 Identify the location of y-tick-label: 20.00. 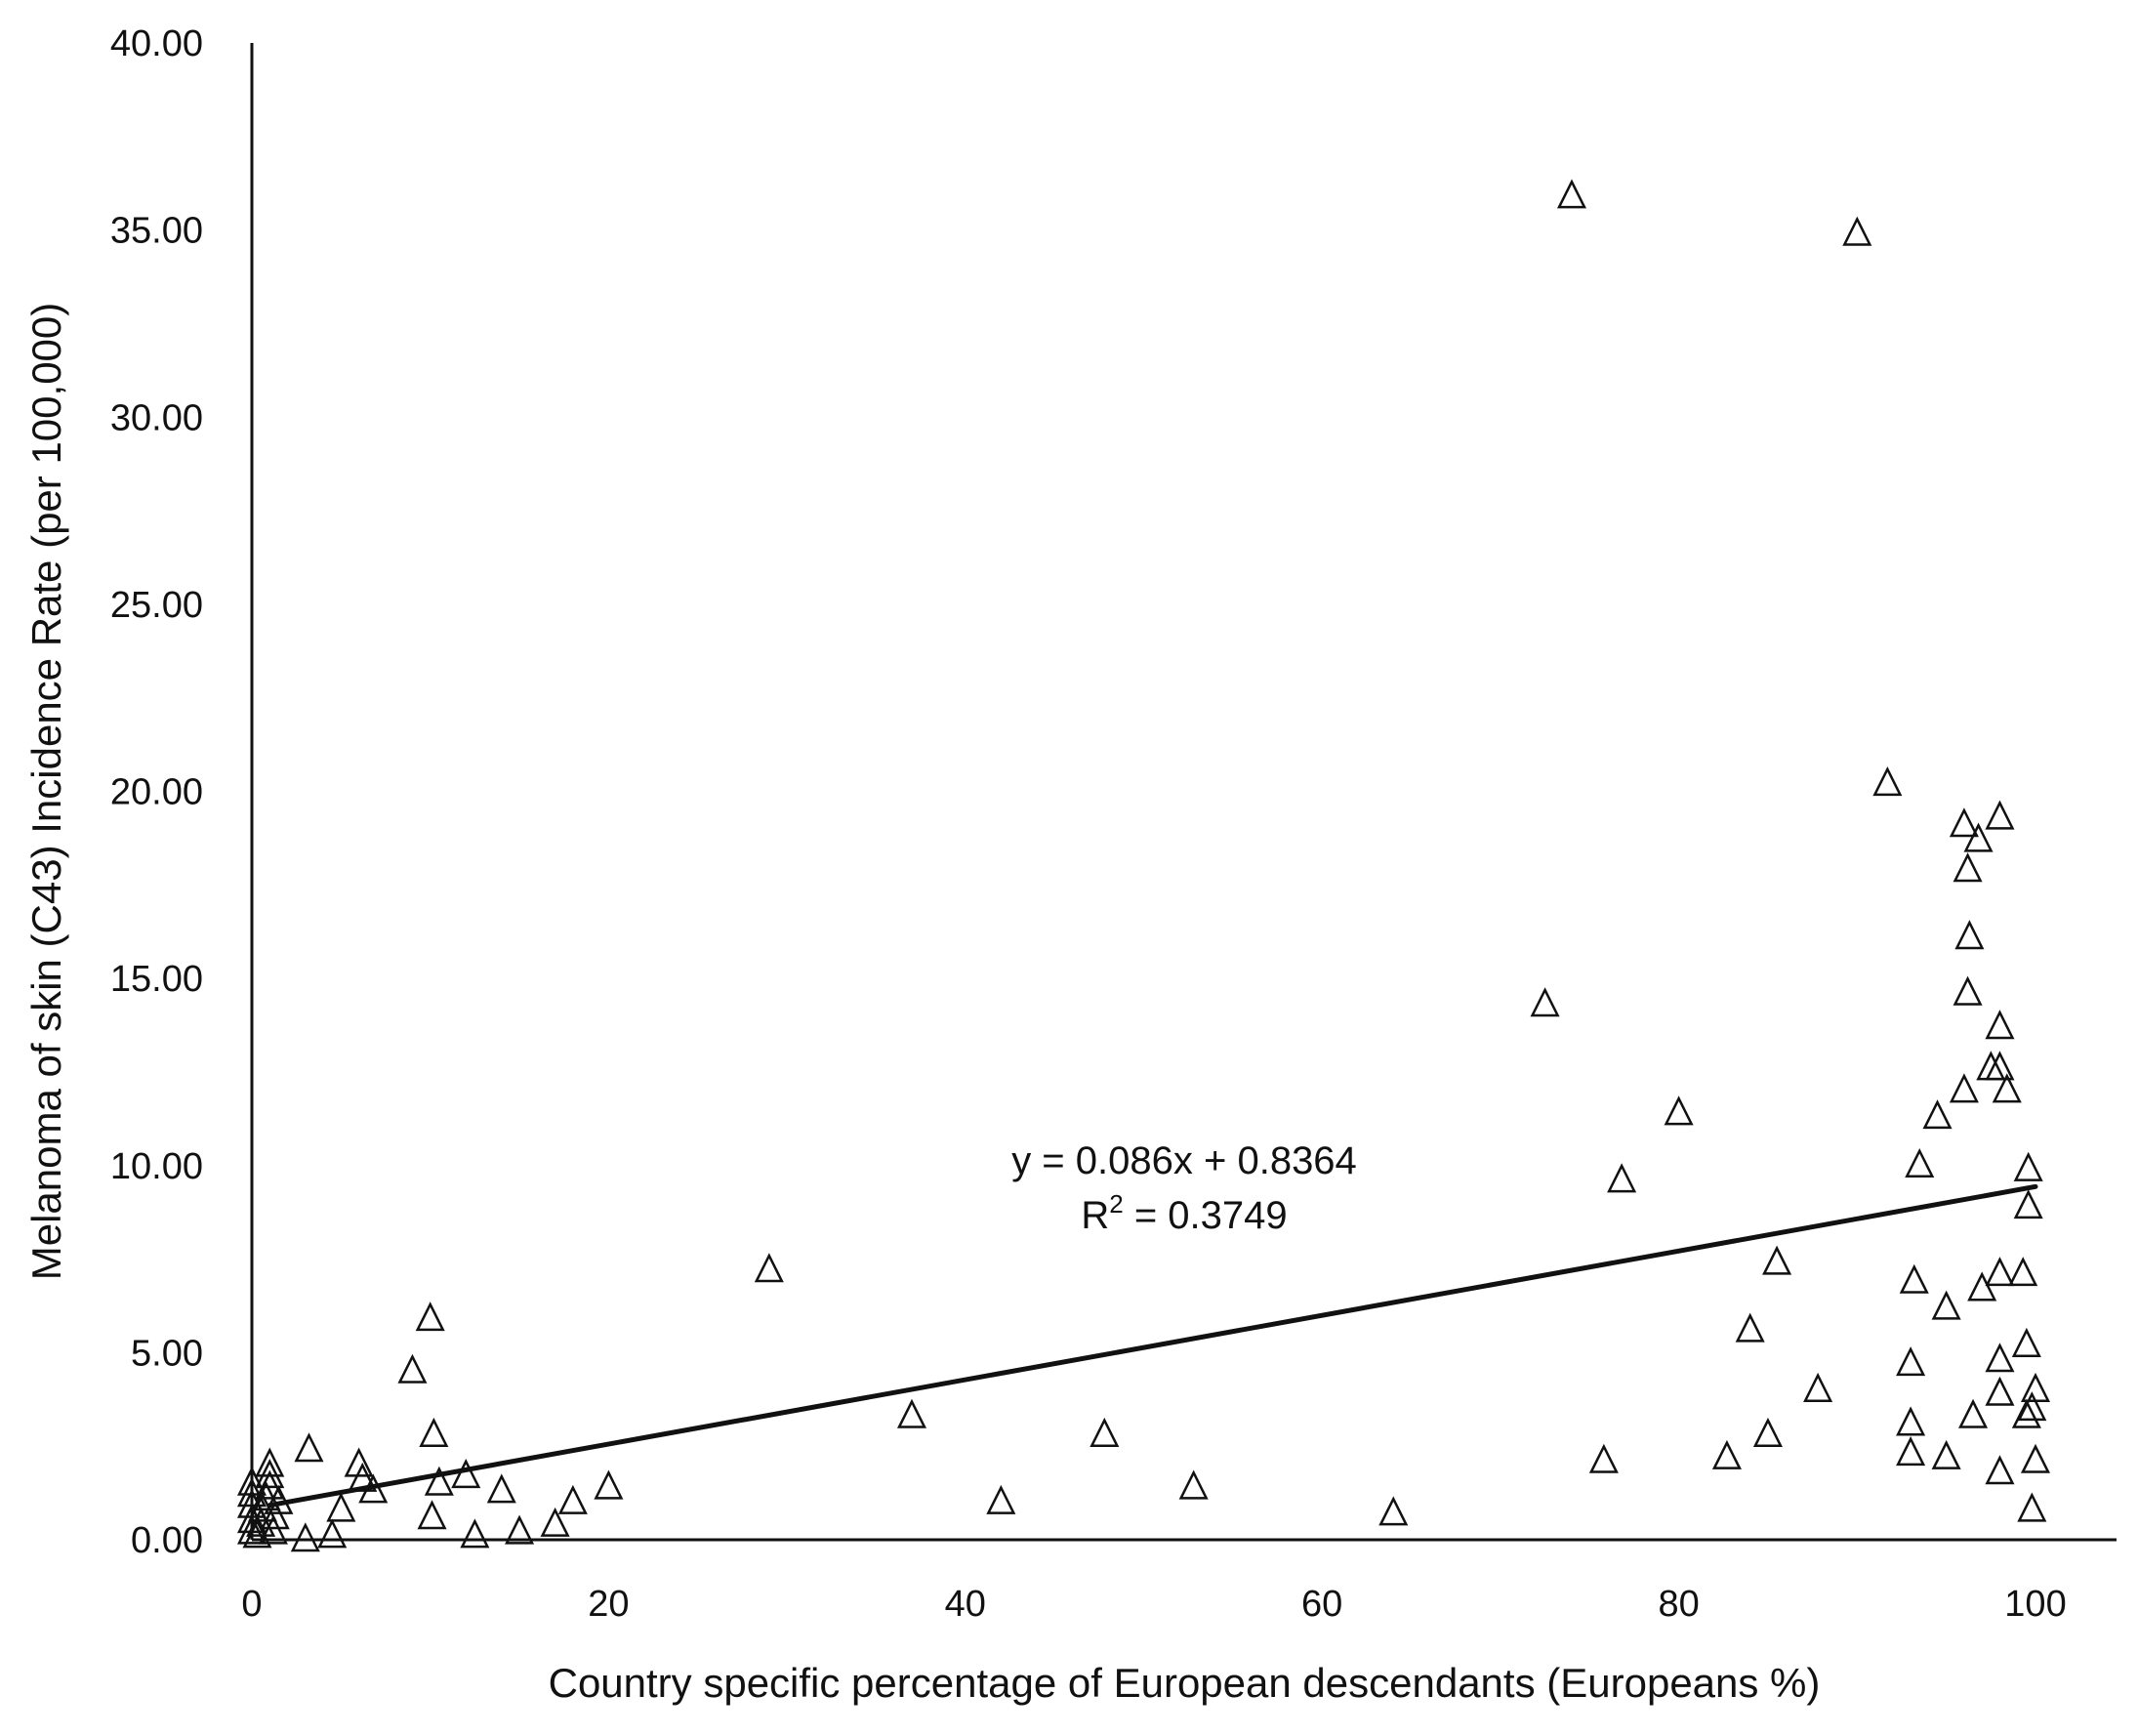
(156, 792).